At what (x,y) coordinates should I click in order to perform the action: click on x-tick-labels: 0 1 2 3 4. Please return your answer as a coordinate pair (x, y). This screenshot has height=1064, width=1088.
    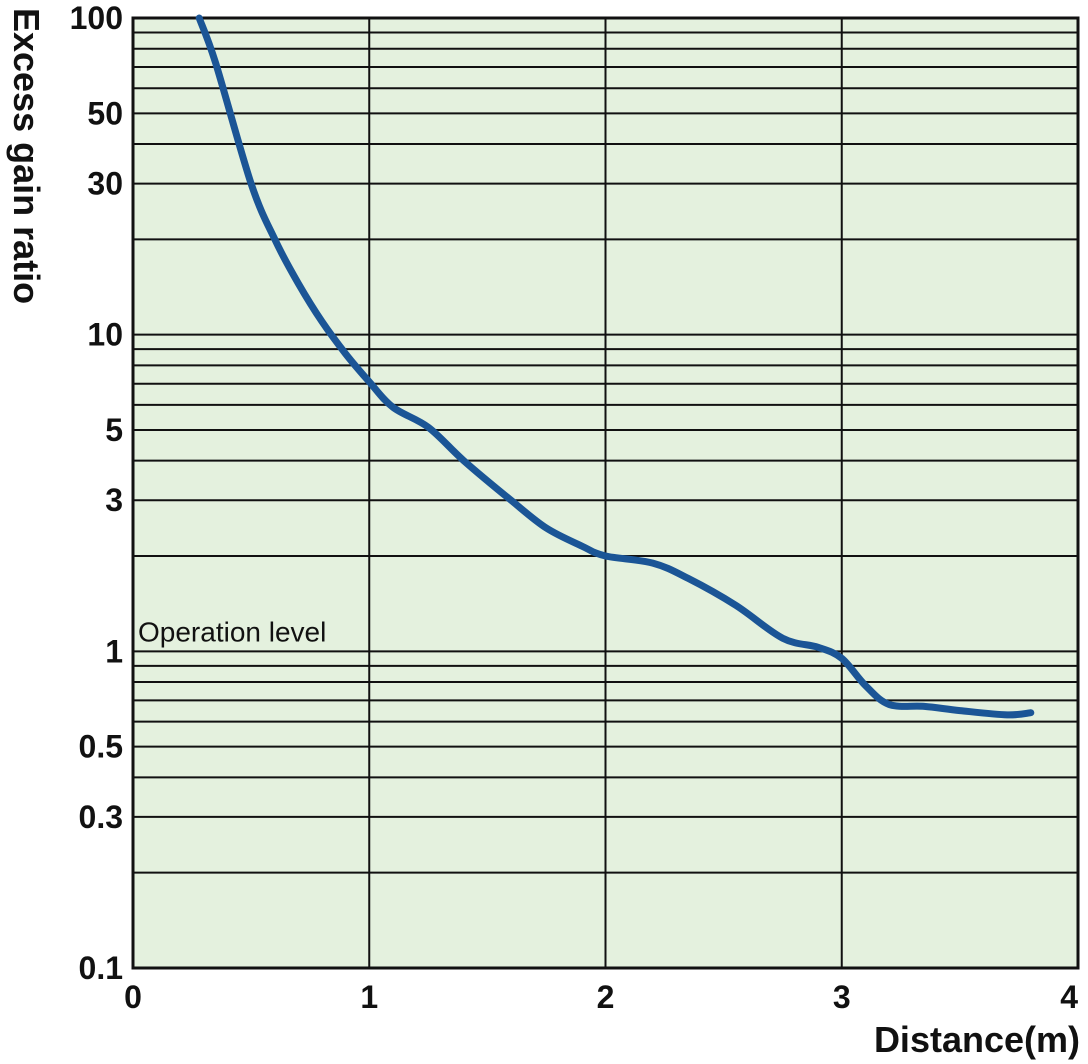
    Looking at the image, I should click on (601, 997).